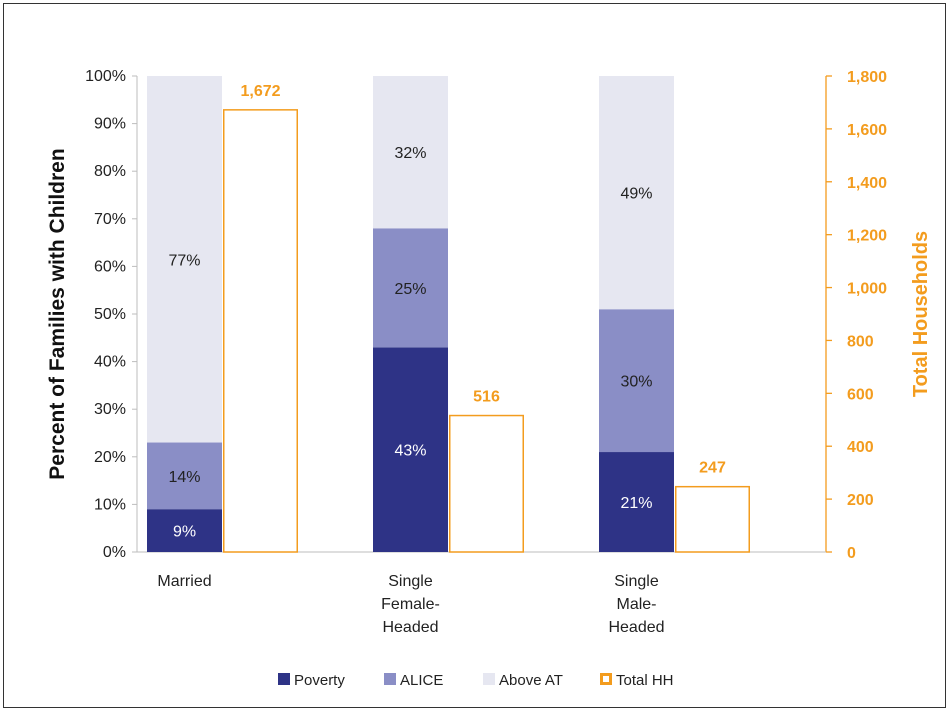 This screenshot has height=713, width=951. What do you see at coordinates (110, 219) in the screenshot?
I see `left-tick-label: 70%` at bounding box center [110, 219].